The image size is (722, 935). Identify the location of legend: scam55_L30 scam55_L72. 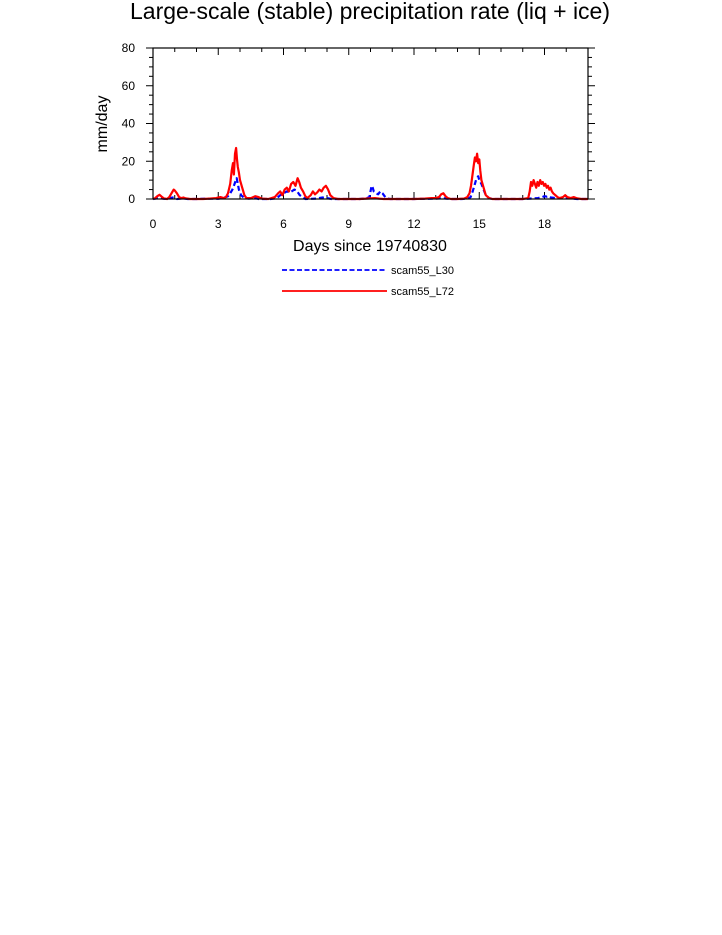
(368, 281).